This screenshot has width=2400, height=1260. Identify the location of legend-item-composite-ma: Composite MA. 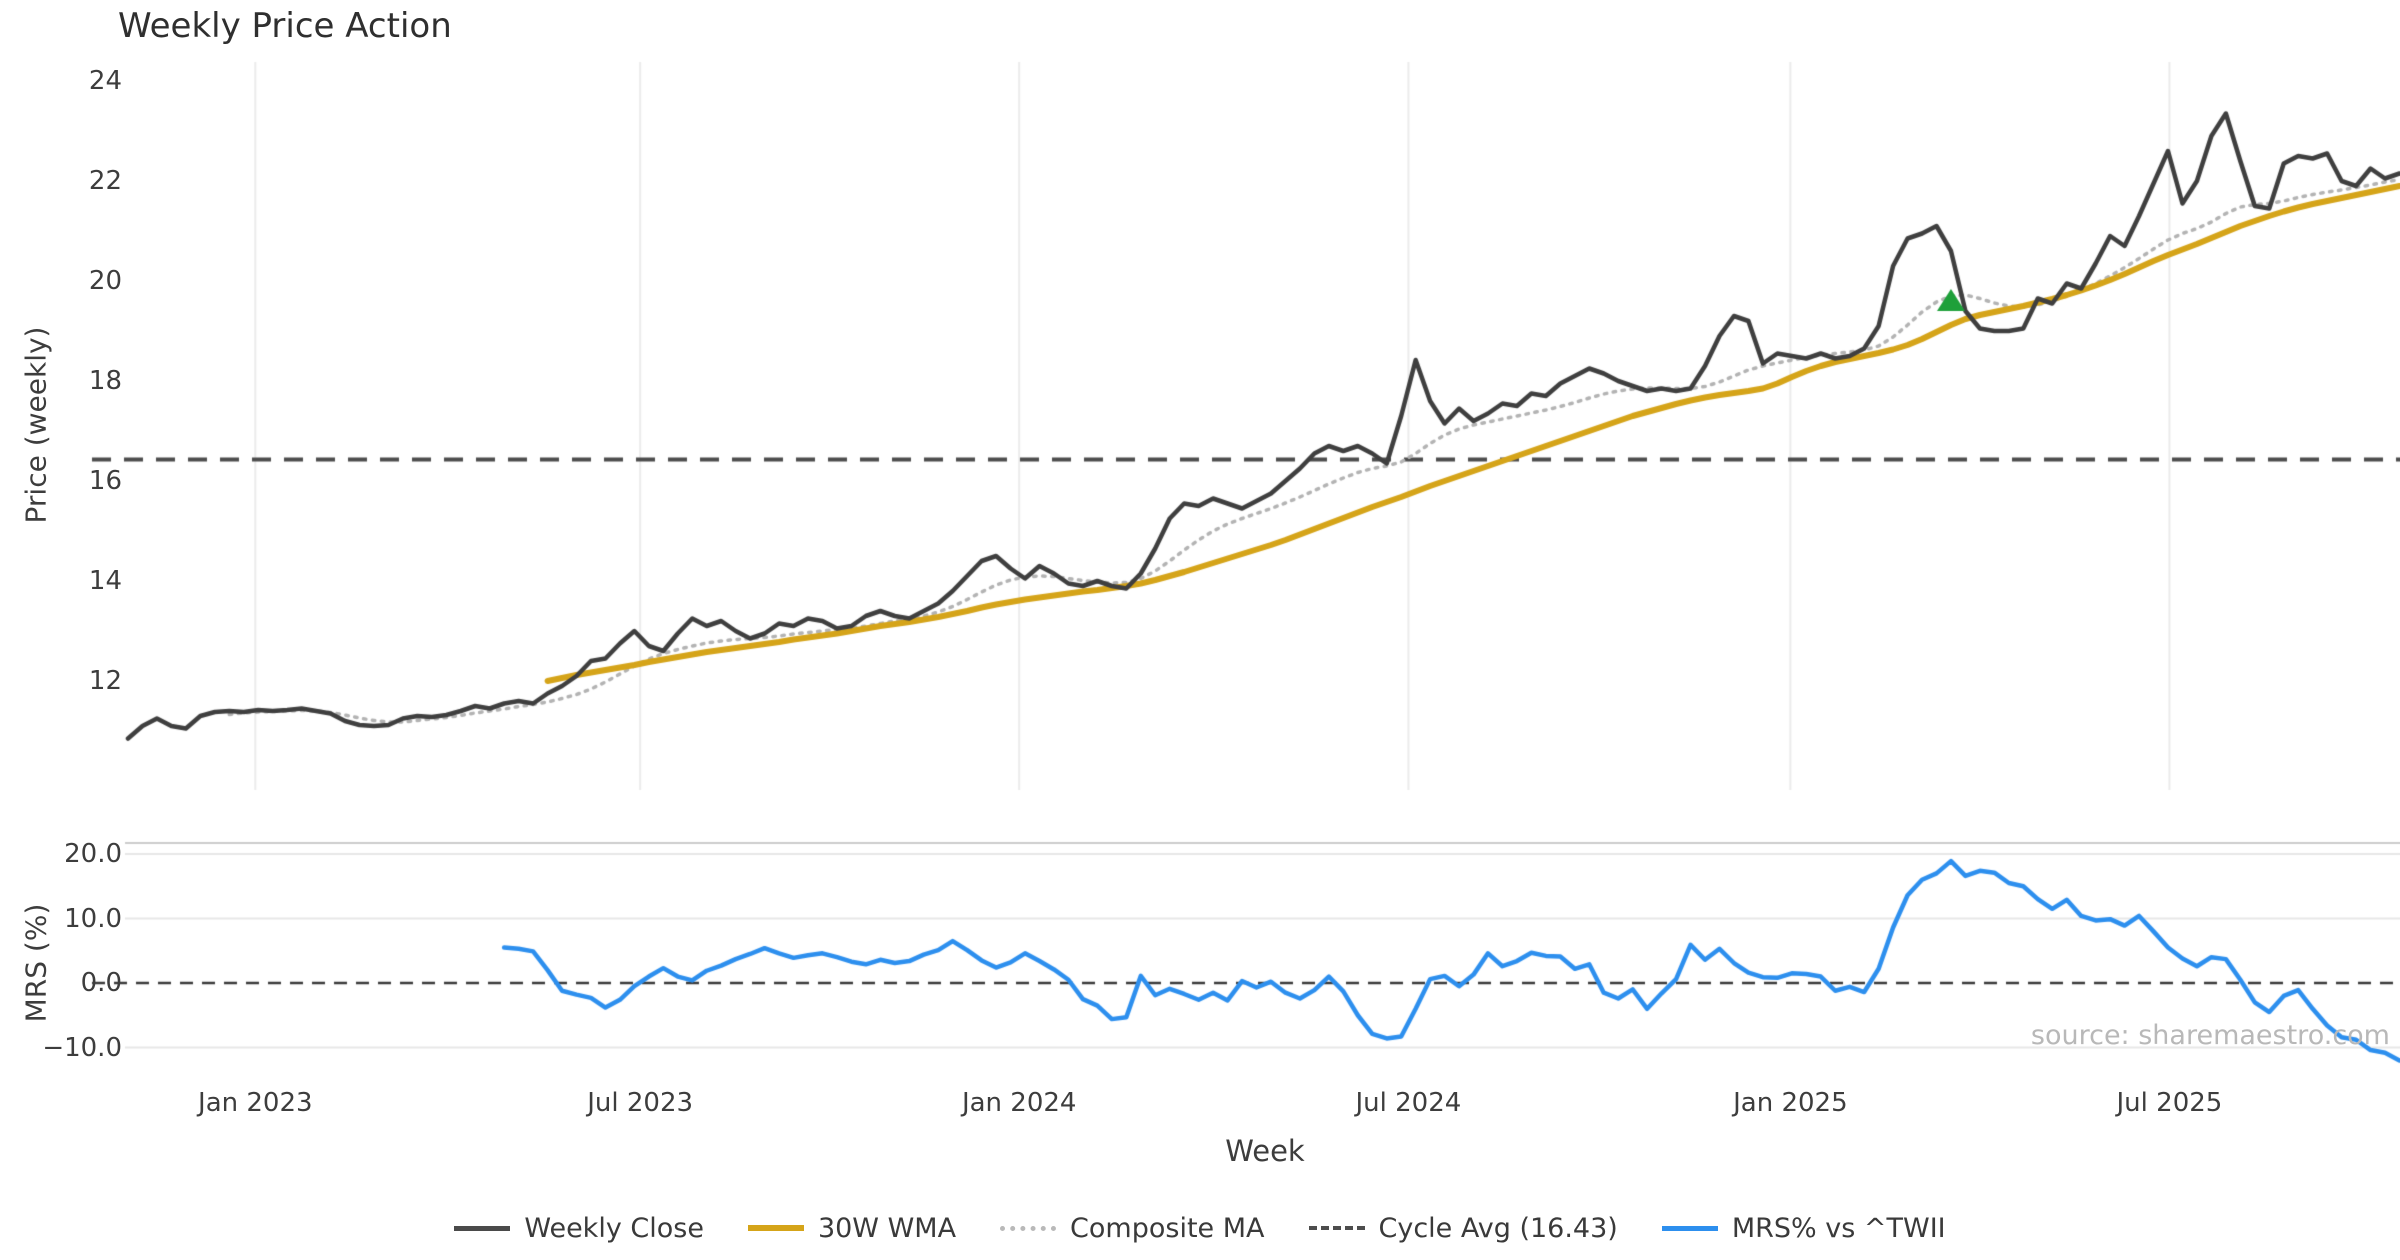
(1132, 1228).